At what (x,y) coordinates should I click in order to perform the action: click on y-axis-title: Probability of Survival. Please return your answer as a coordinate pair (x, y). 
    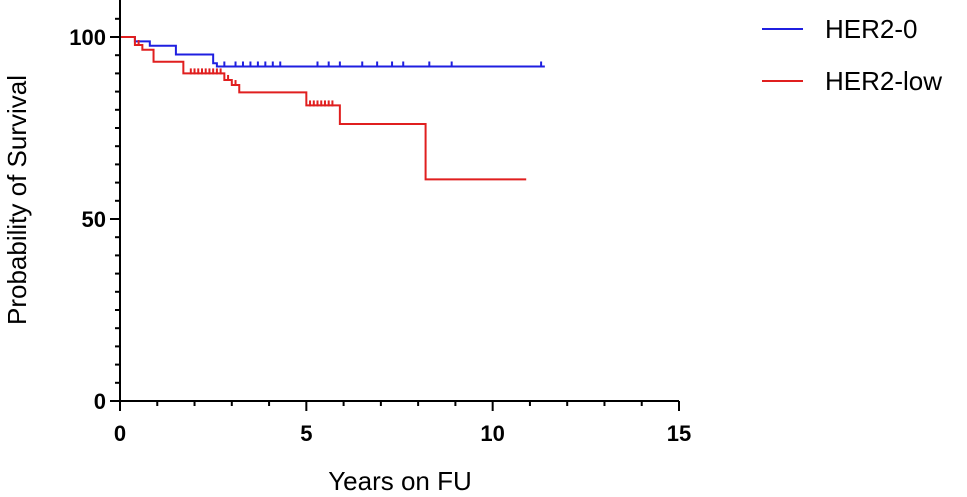
    Looking at the image, I should click on (17, 200).